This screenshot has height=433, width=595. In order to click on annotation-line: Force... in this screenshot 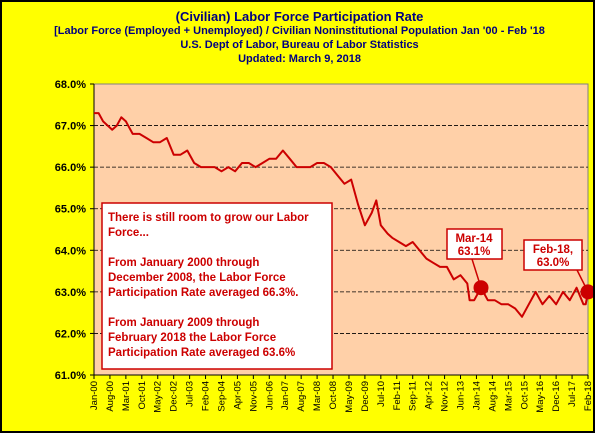, I will do `click(128, 233)`.